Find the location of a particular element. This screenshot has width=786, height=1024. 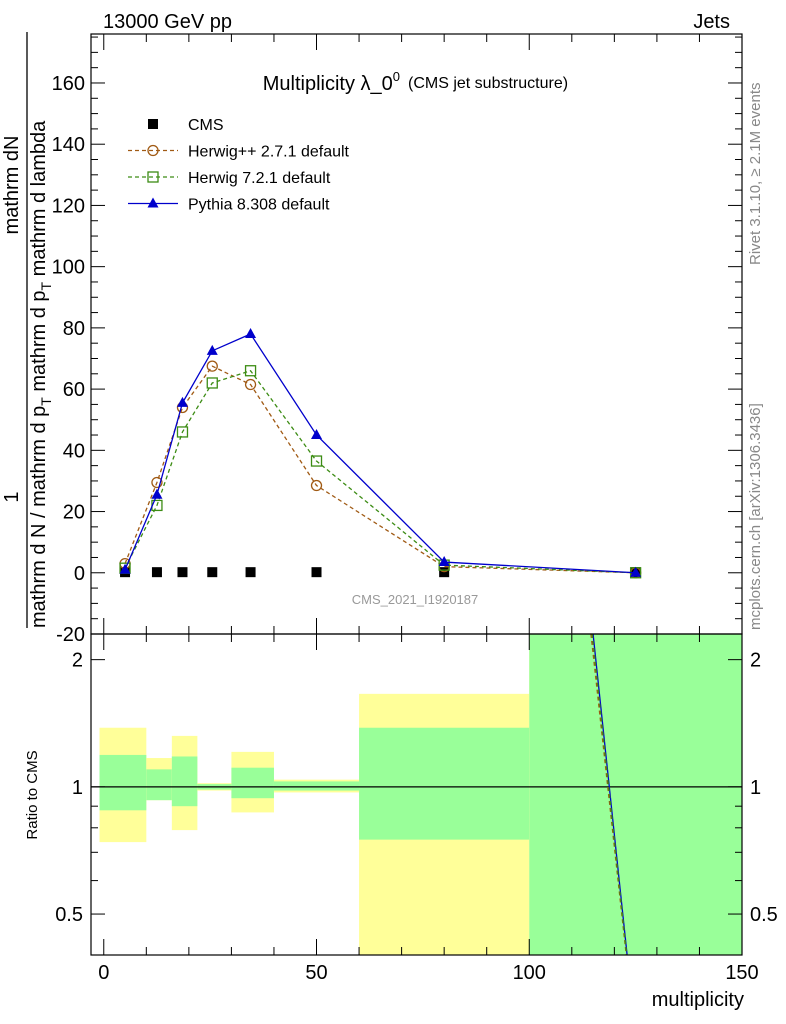

chart-title: Multiplicity λ_00 is located at coordinates (331, 82).